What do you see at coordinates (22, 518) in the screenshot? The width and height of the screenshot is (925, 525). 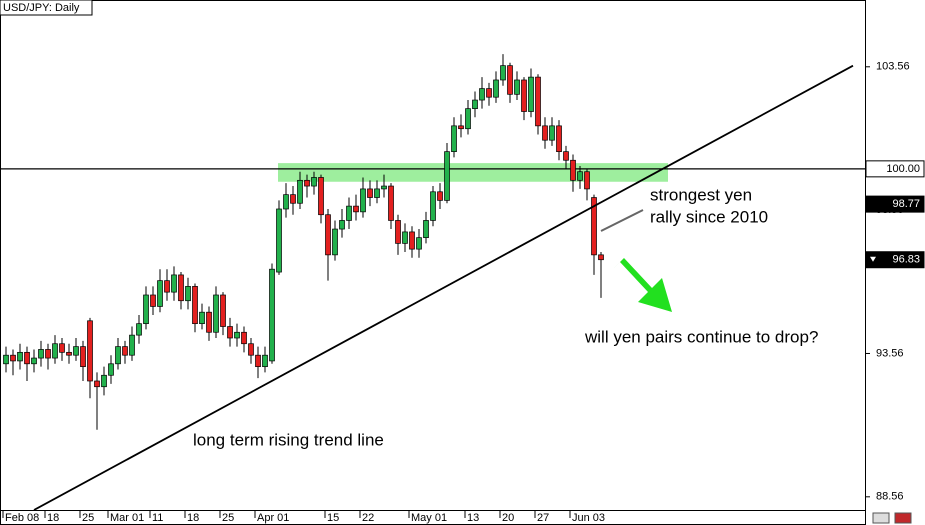 I see `x-tick-label: Feb 08` at bounding box center [22, 518].